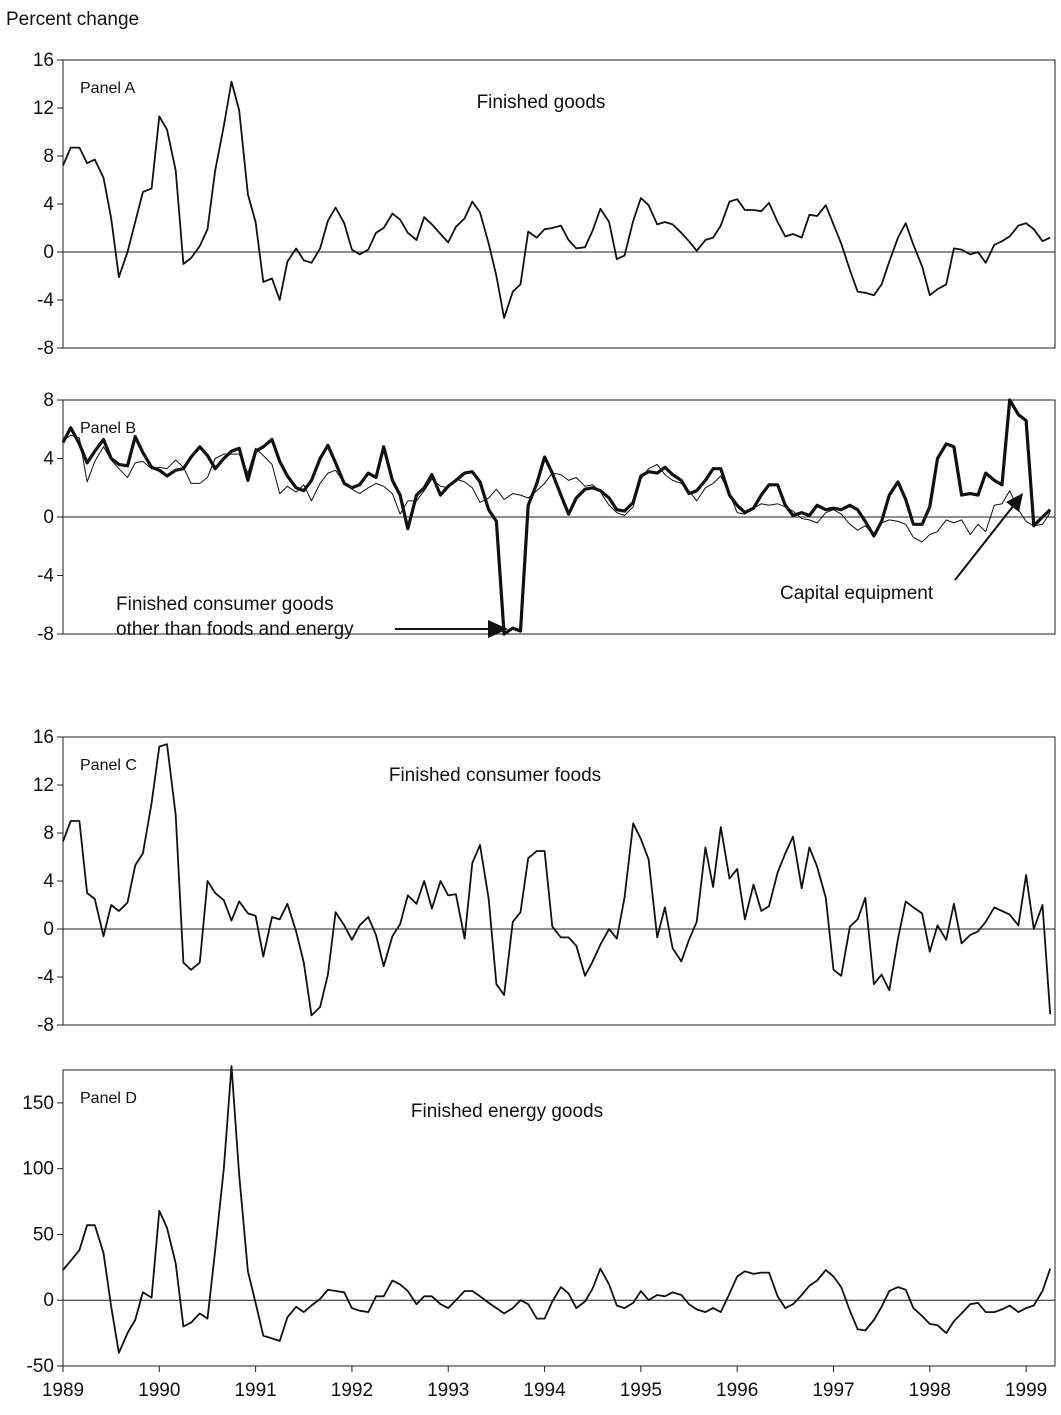 Image resolution: width=1061 pixels, height=1415 pixels. Describe the element at coordinates (833, 1390) in the screenshot. I see `x-tick-label: 1997` at that location.